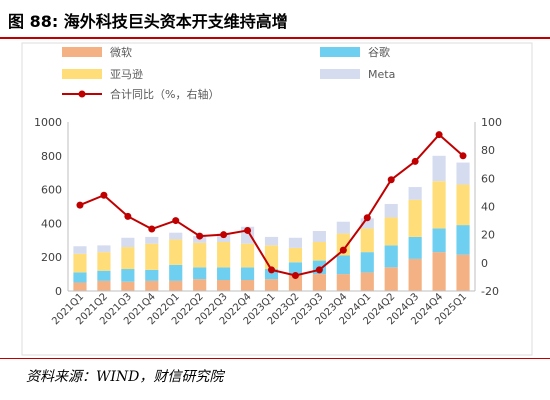  Describe the element at coordinates (126, 74) in the screenshot. I see `legend-label-2: 亚马逊` at that location.